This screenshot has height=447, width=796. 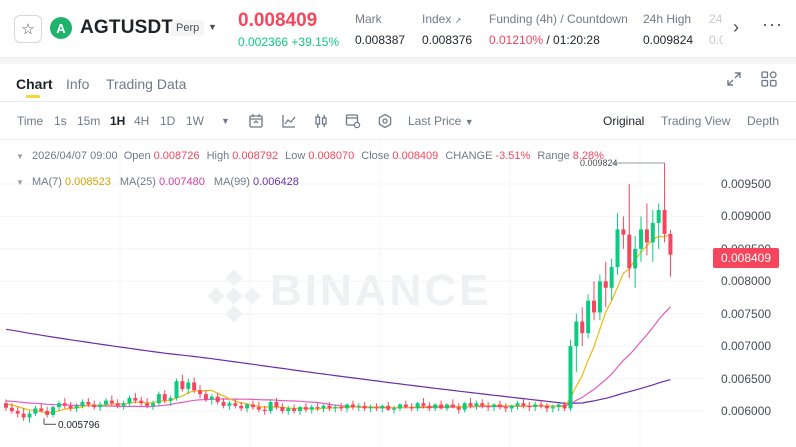 I want to click on interval-time: Time, so click(x=30, y=121).